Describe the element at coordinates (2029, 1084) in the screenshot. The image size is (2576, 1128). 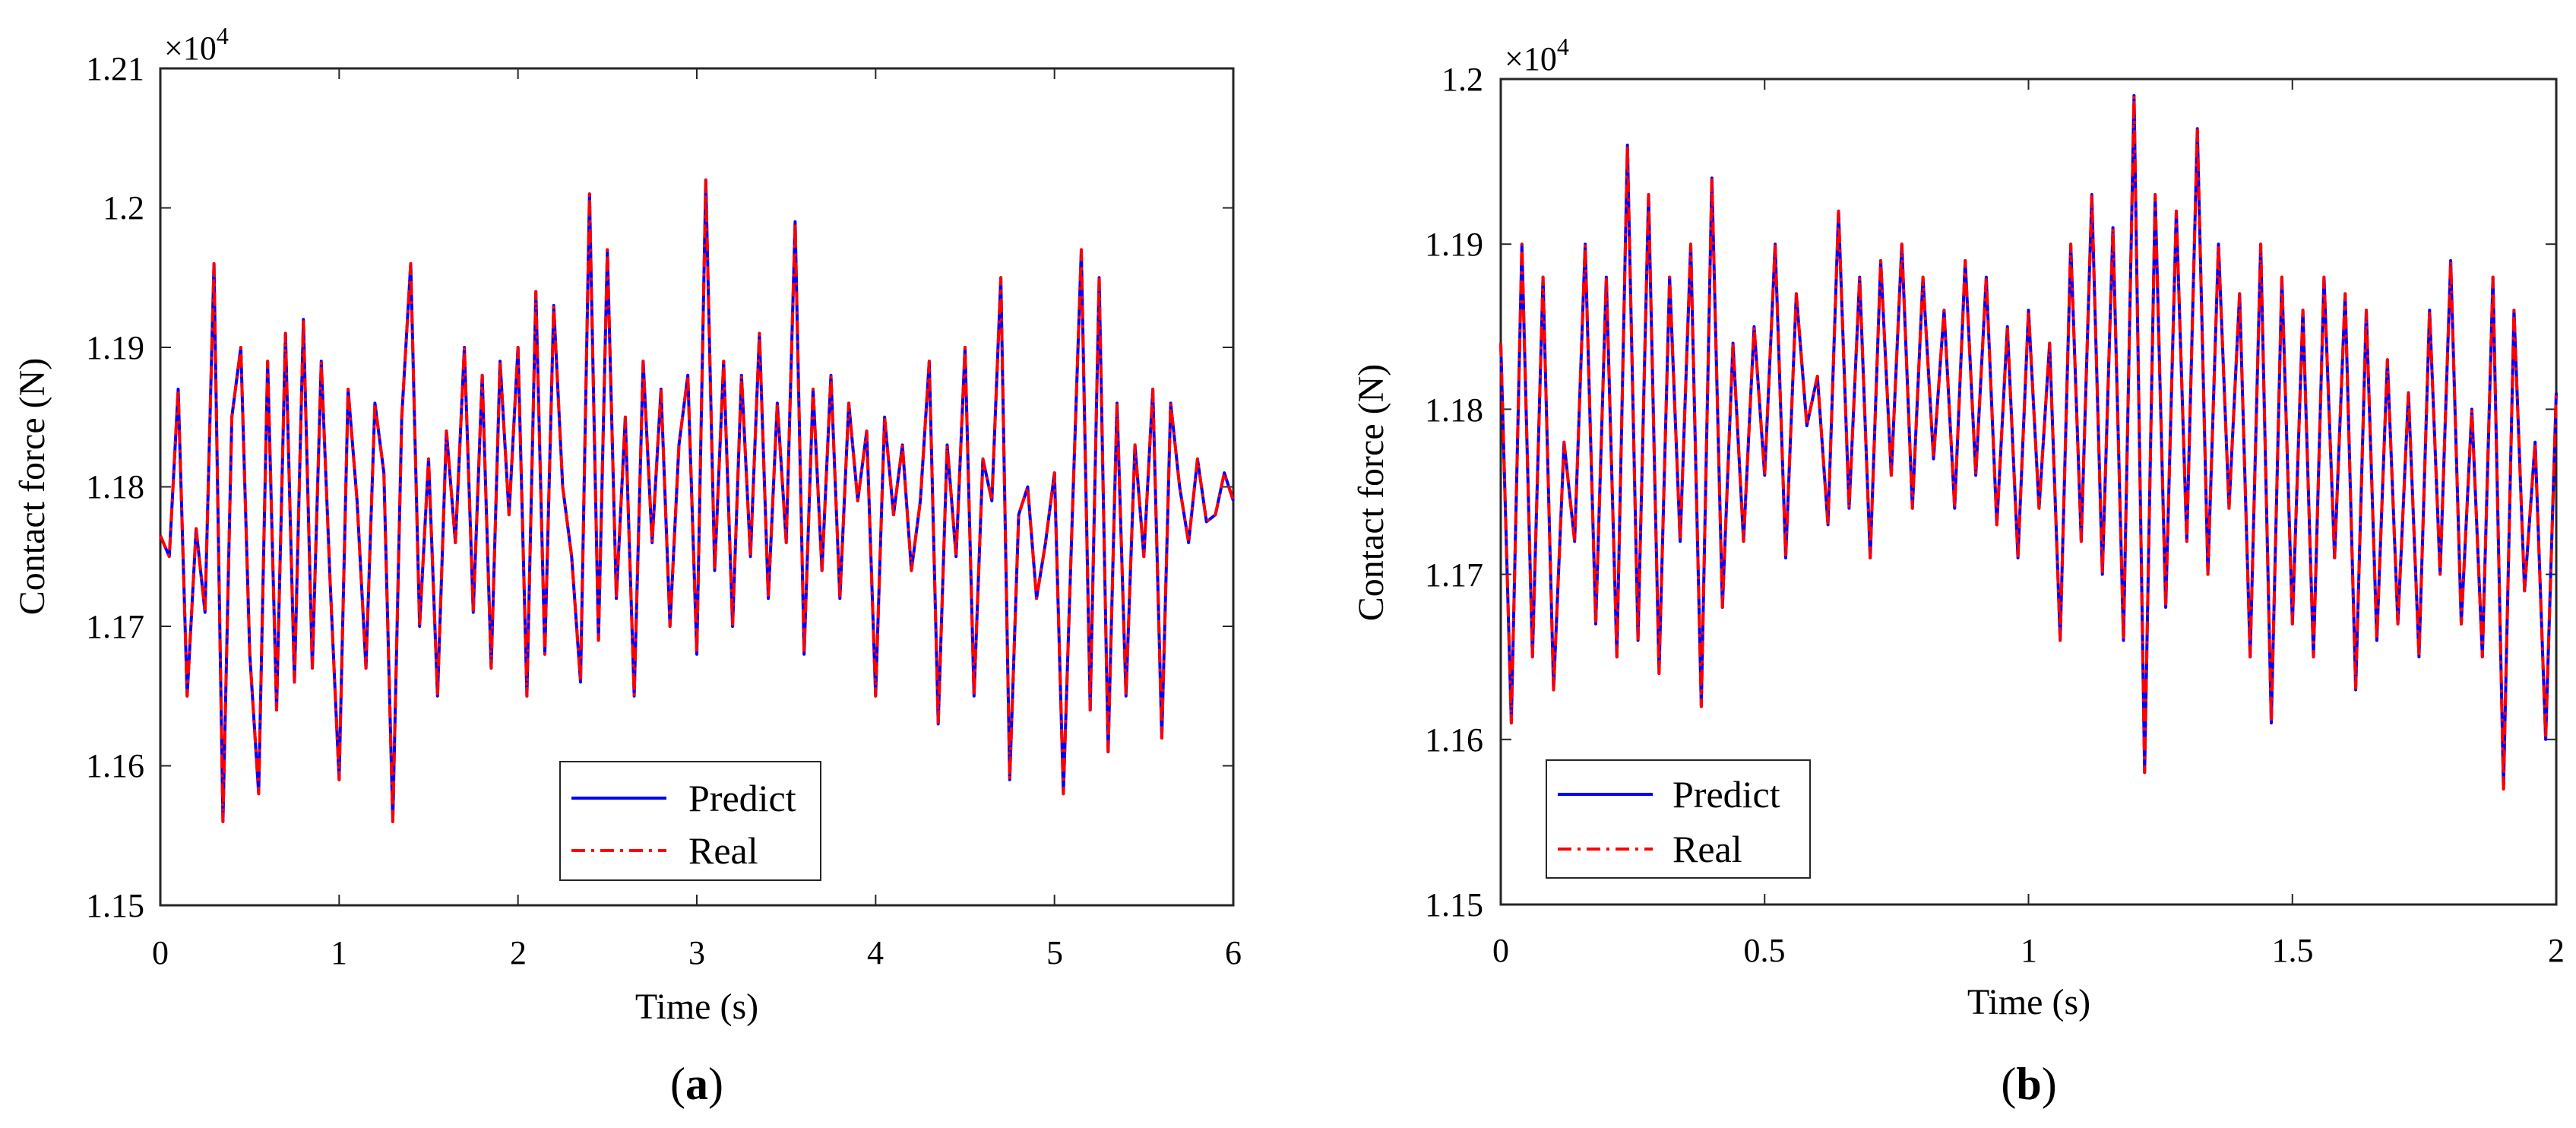
I see `subfigure-label-b: (b)` at that location.